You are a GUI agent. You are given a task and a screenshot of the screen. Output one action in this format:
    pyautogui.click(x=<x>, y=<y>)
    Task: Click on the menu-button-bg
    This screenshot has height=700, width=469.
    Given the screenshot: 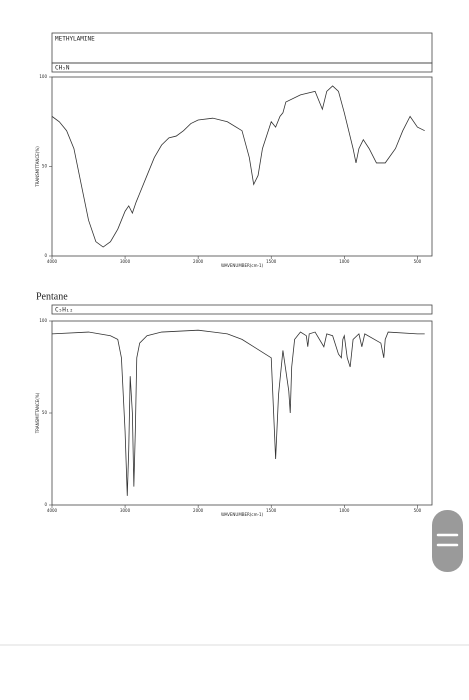 What is the action you would take?
    pyautogui.click(x=447, y=541)
    